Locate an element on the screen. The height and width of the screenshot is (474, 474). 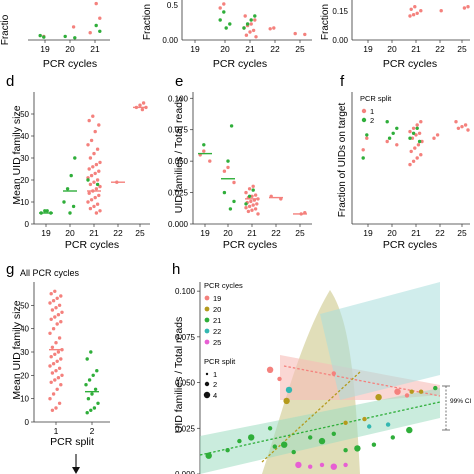
y-tick-label-d-5: 50 is located at coordinates (24, 114).